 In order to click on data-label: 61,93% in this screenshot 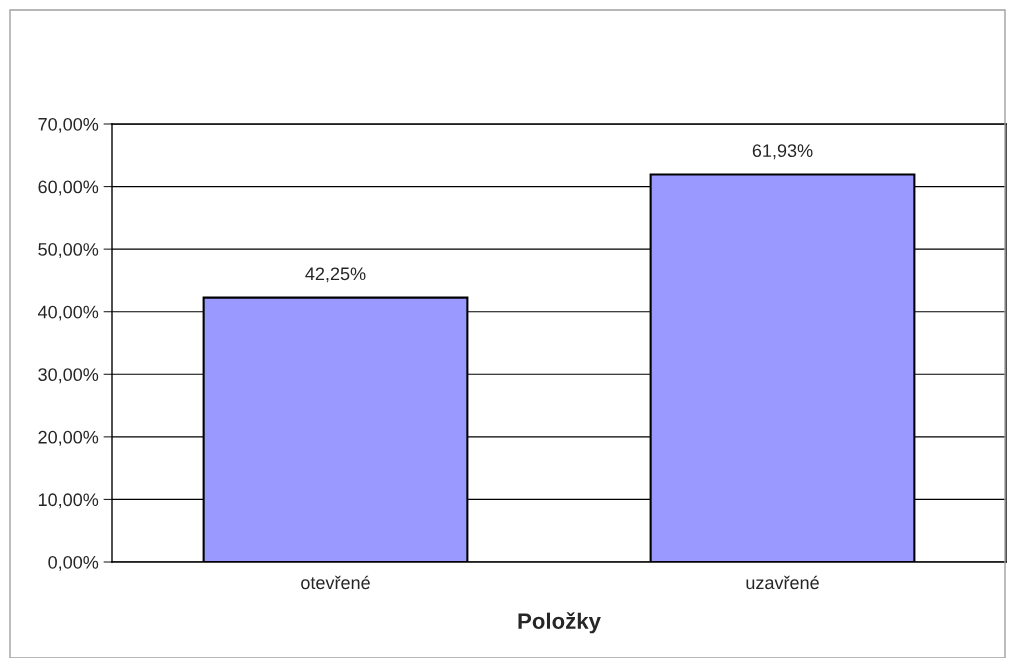, I will do `click(782, 152)`.